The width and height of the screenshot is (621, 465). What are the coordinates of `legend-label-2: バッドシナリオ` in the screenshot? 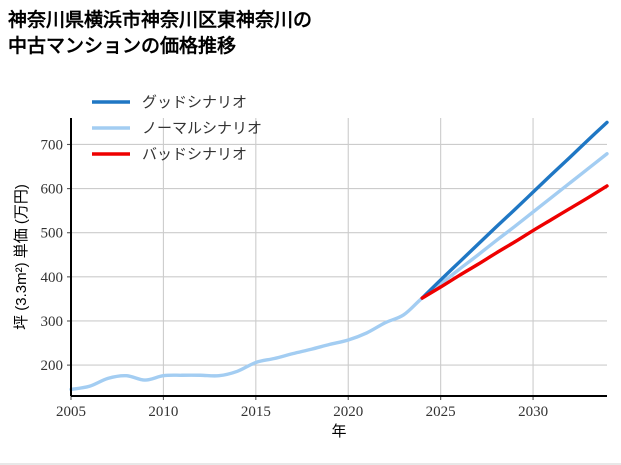 It's located at (194, 155).